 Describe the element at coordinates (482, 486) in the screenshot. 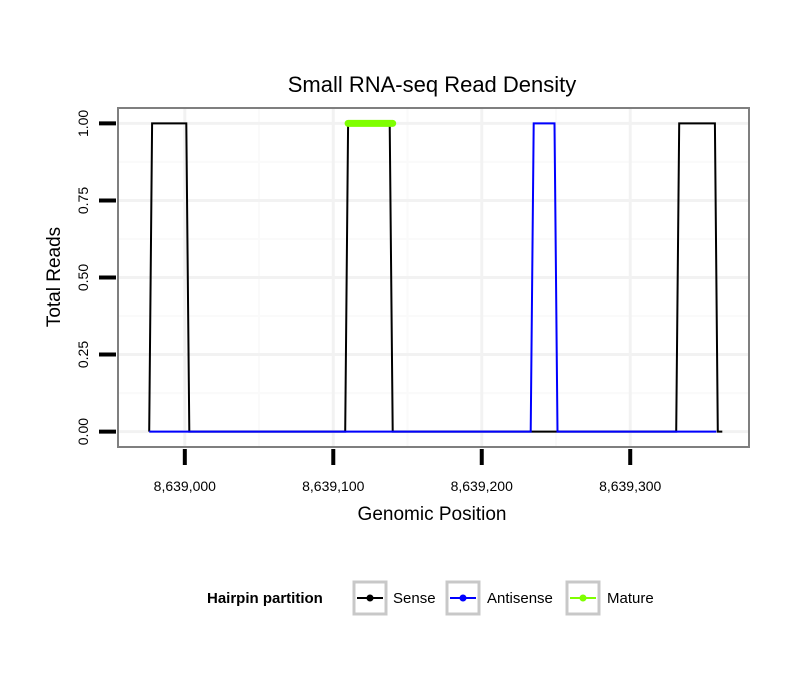

I see `x-tick-label: 8,639,200` at that location.